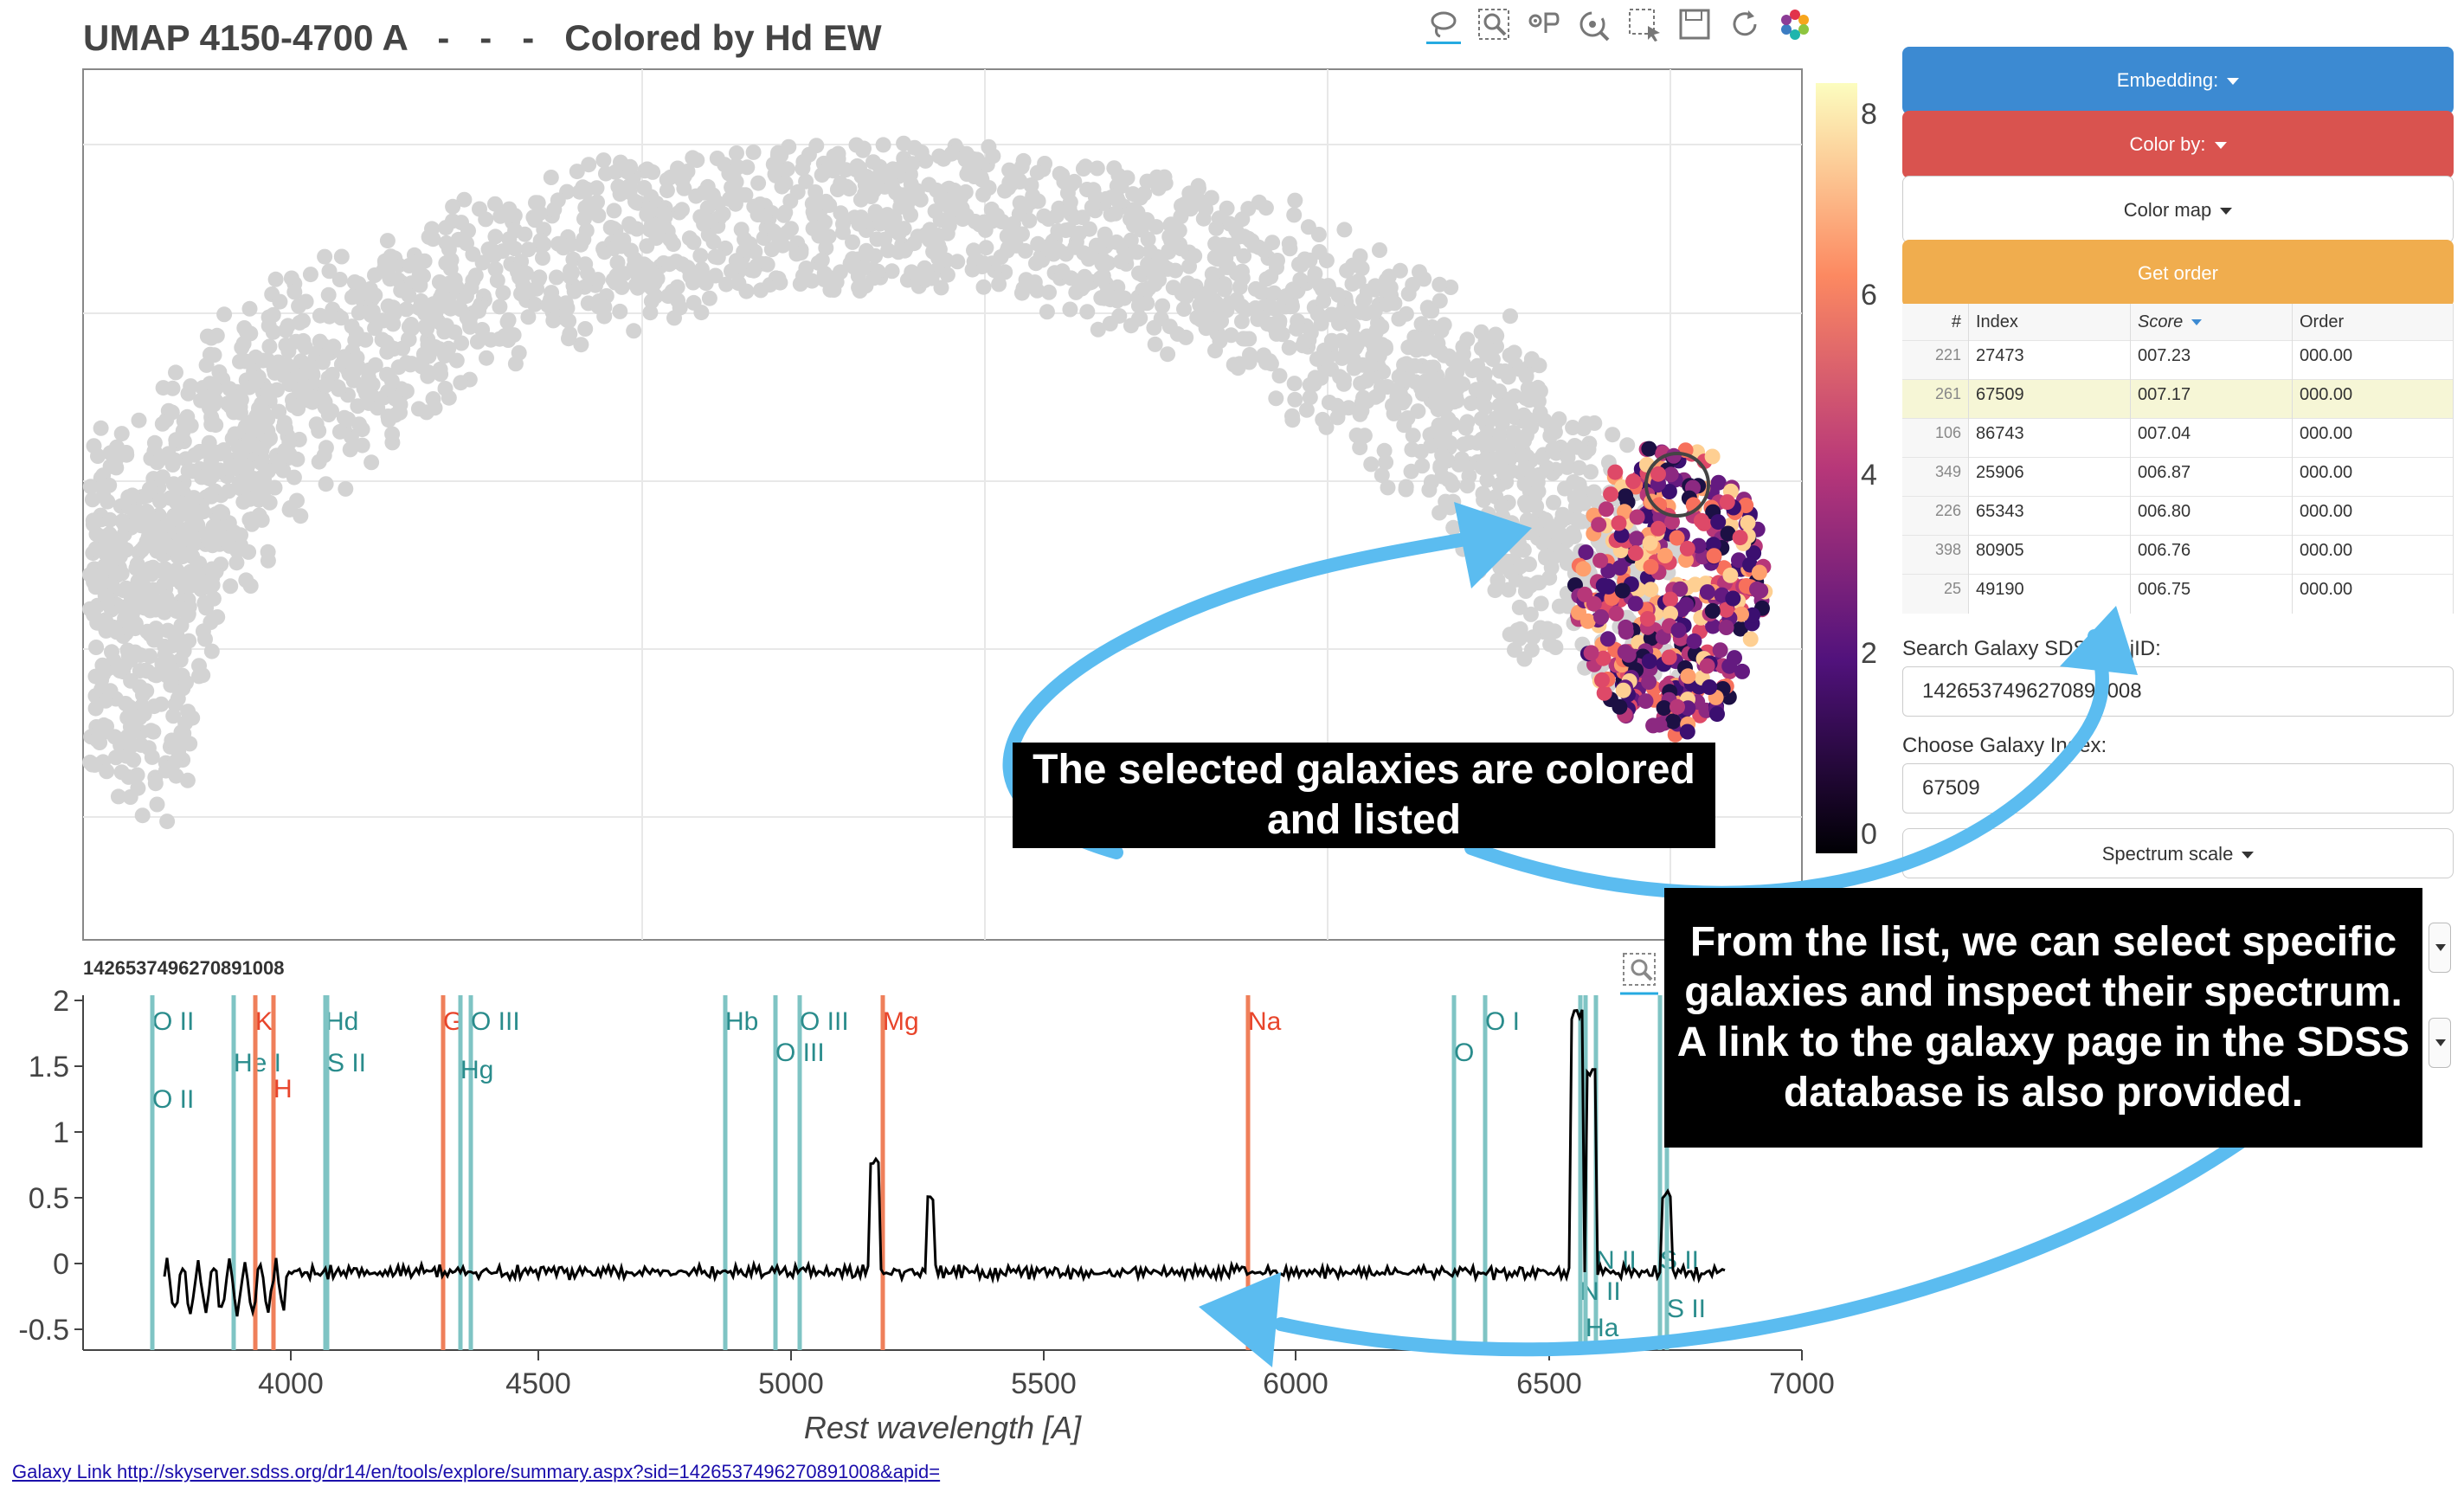 This screenshot has width=2464, height=1492. What do you see at coordinates (1936, 322) in the screenshot?
I see `column-header-number: #` at bounding box center [1936, 322].